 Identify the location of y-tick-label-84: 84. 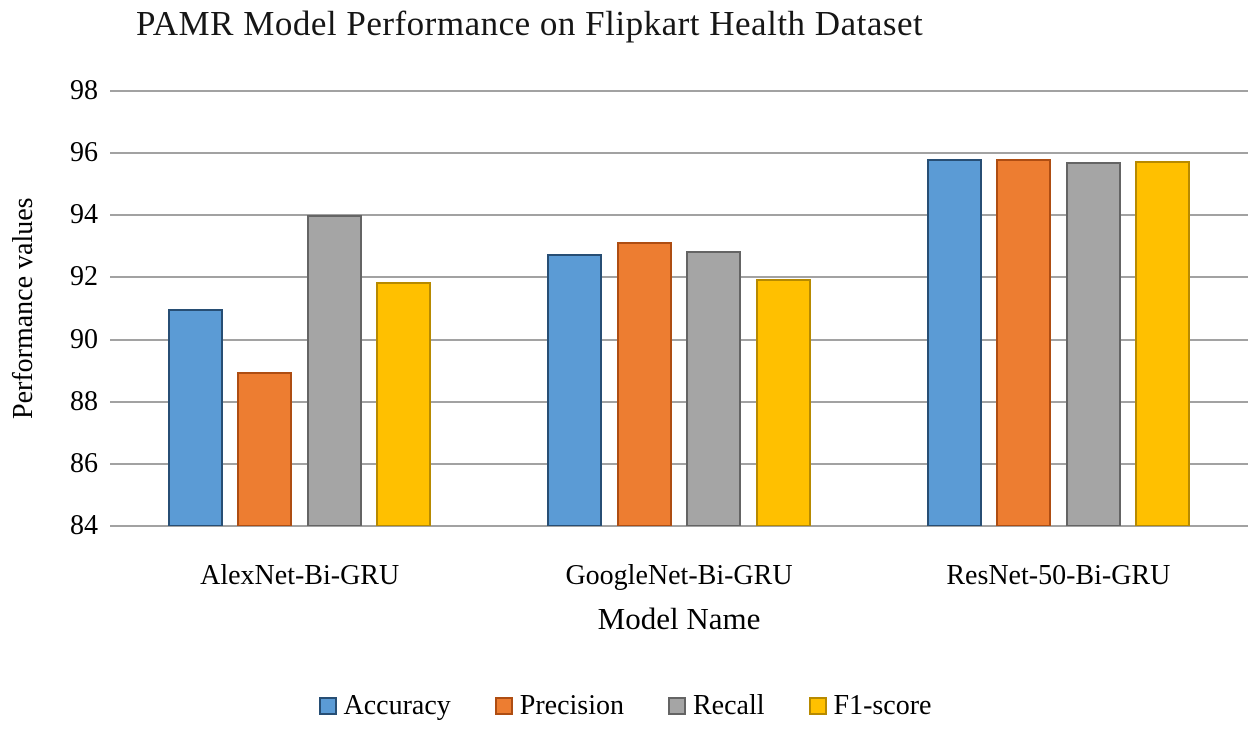
(84, 525).